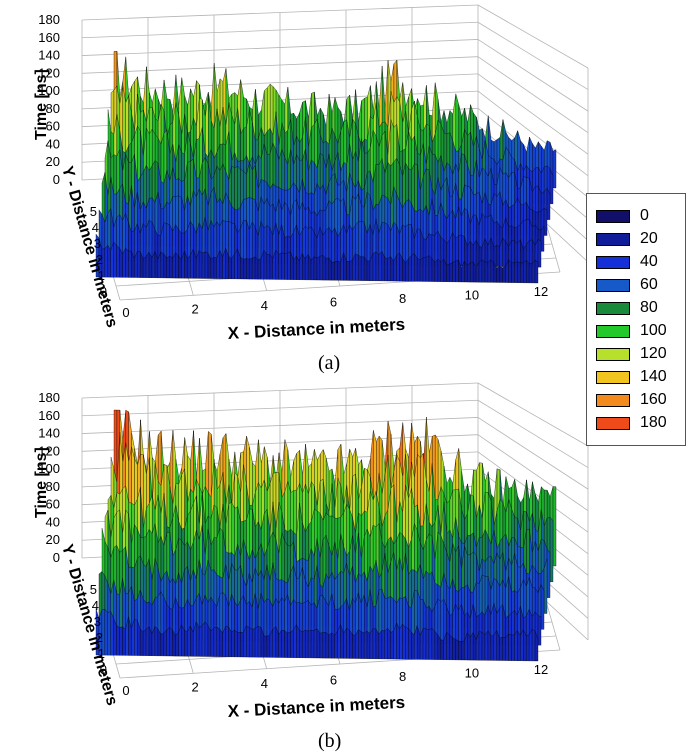 Image resolution: width=688 pixels, height=756 pixels. I want to click on x-tick-label: 0, so click(125, 312).